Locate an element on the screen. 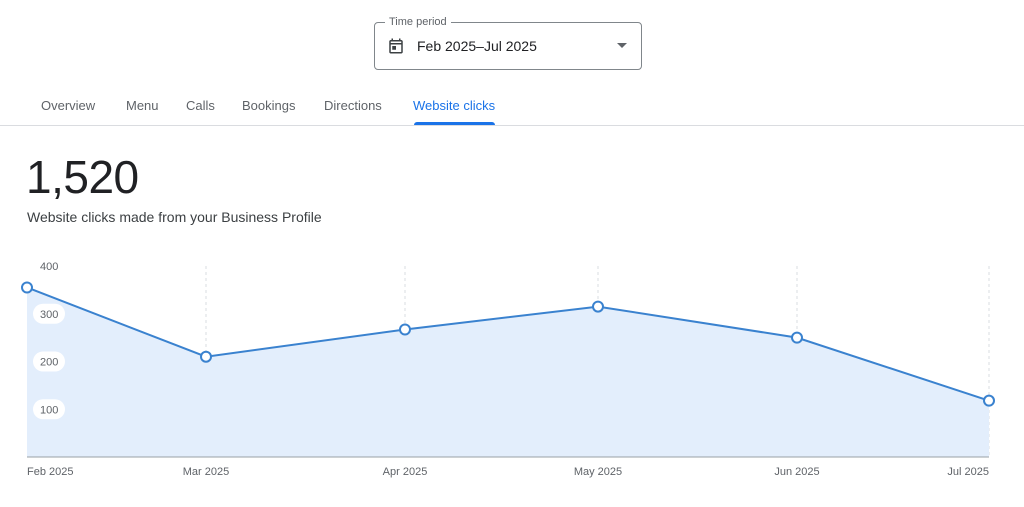 The image size is (1024, 507). tab-directions: Directions is located at coordinates (353, 105).